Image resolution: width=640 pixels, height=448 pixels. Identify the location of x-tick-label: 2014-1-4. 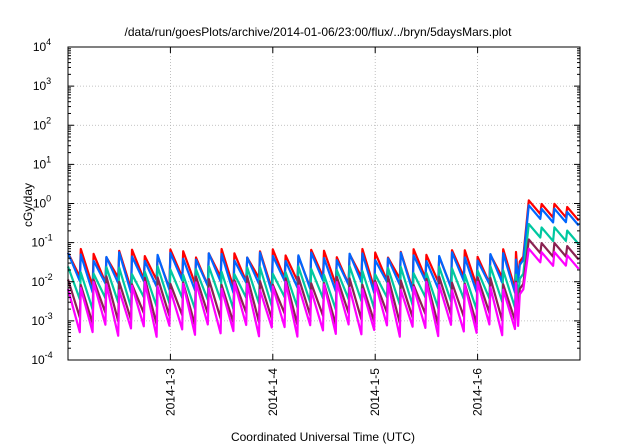
(273, 392).